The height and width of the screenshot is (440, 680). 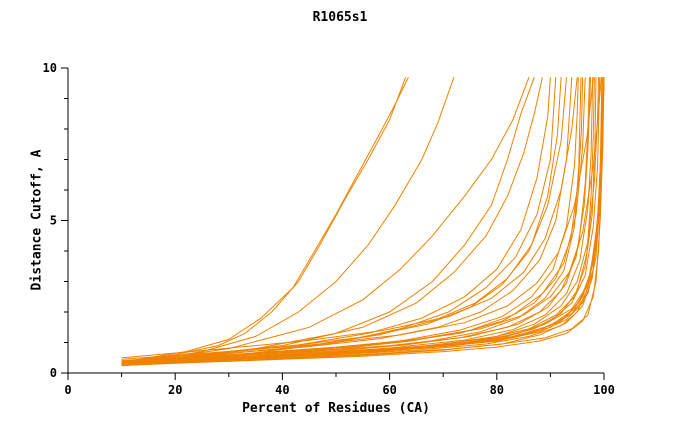 What do you see at coordinates (53, 373) in the screenshot?
I see `y-tick-label: 0` at bounding box center [53, 373].